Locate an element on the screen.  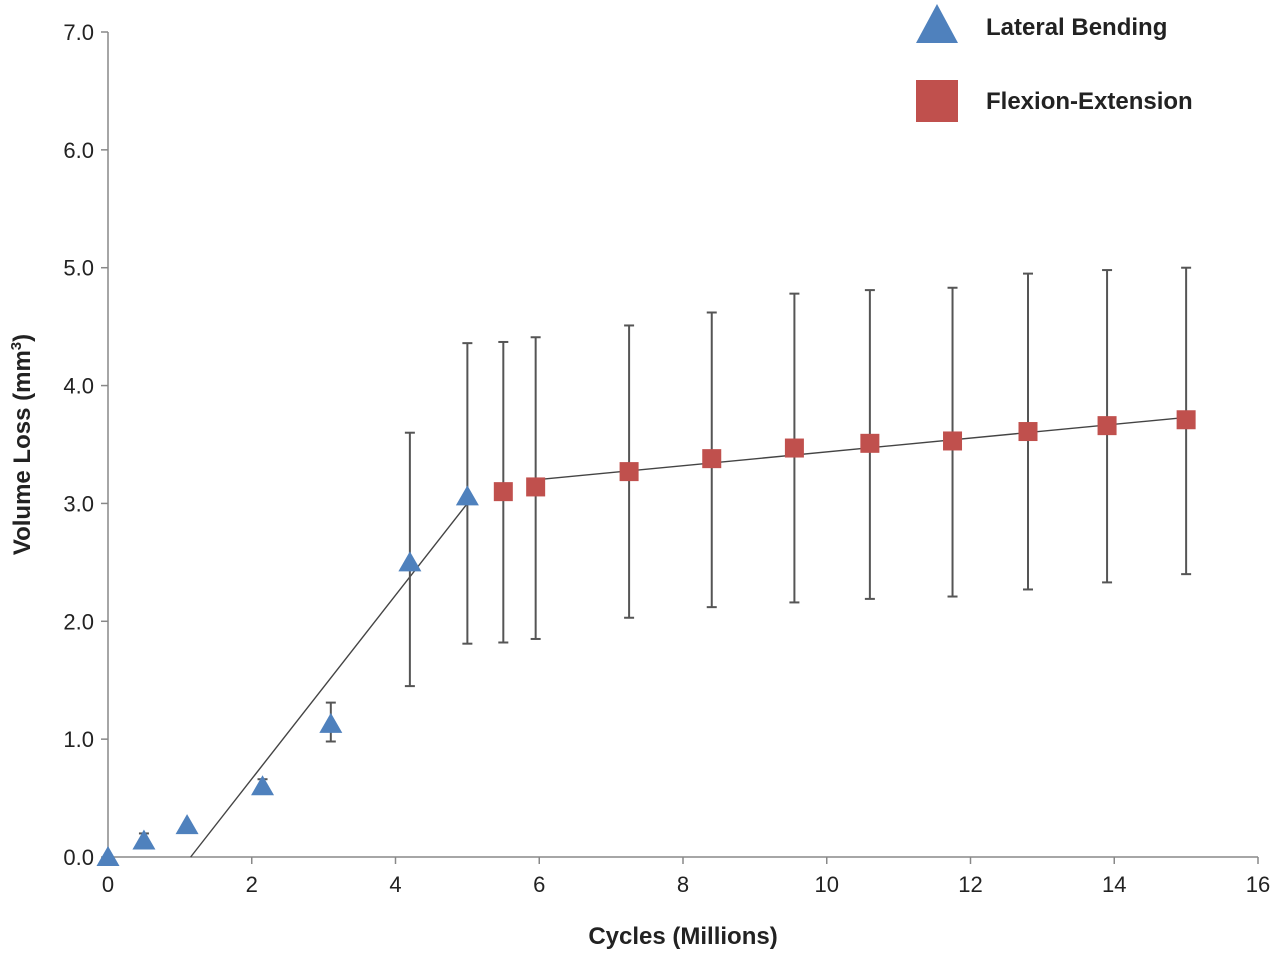
x-tick-label: 8 is located at coordinates (683, 884).